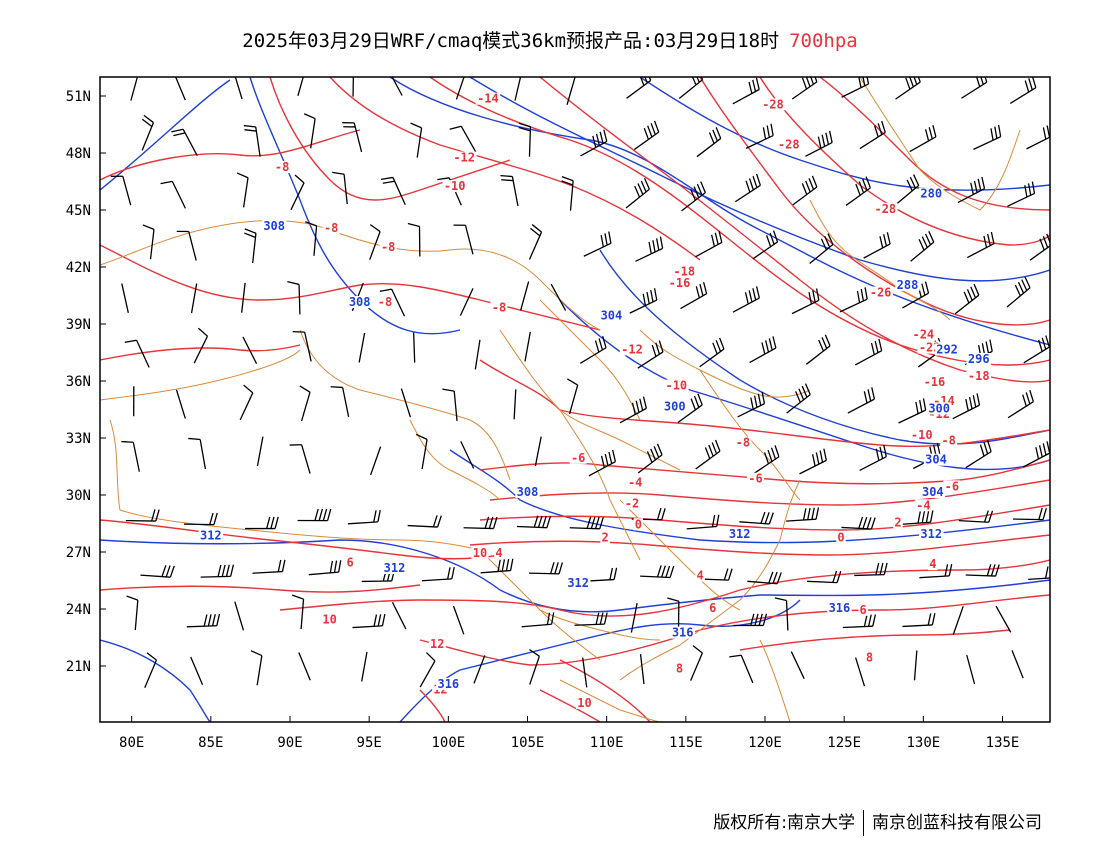 This screenshot has width=1100, height=850. Describe the element at coordinates (863, 823) in the screenshot. I see `footer-separator` at that location.